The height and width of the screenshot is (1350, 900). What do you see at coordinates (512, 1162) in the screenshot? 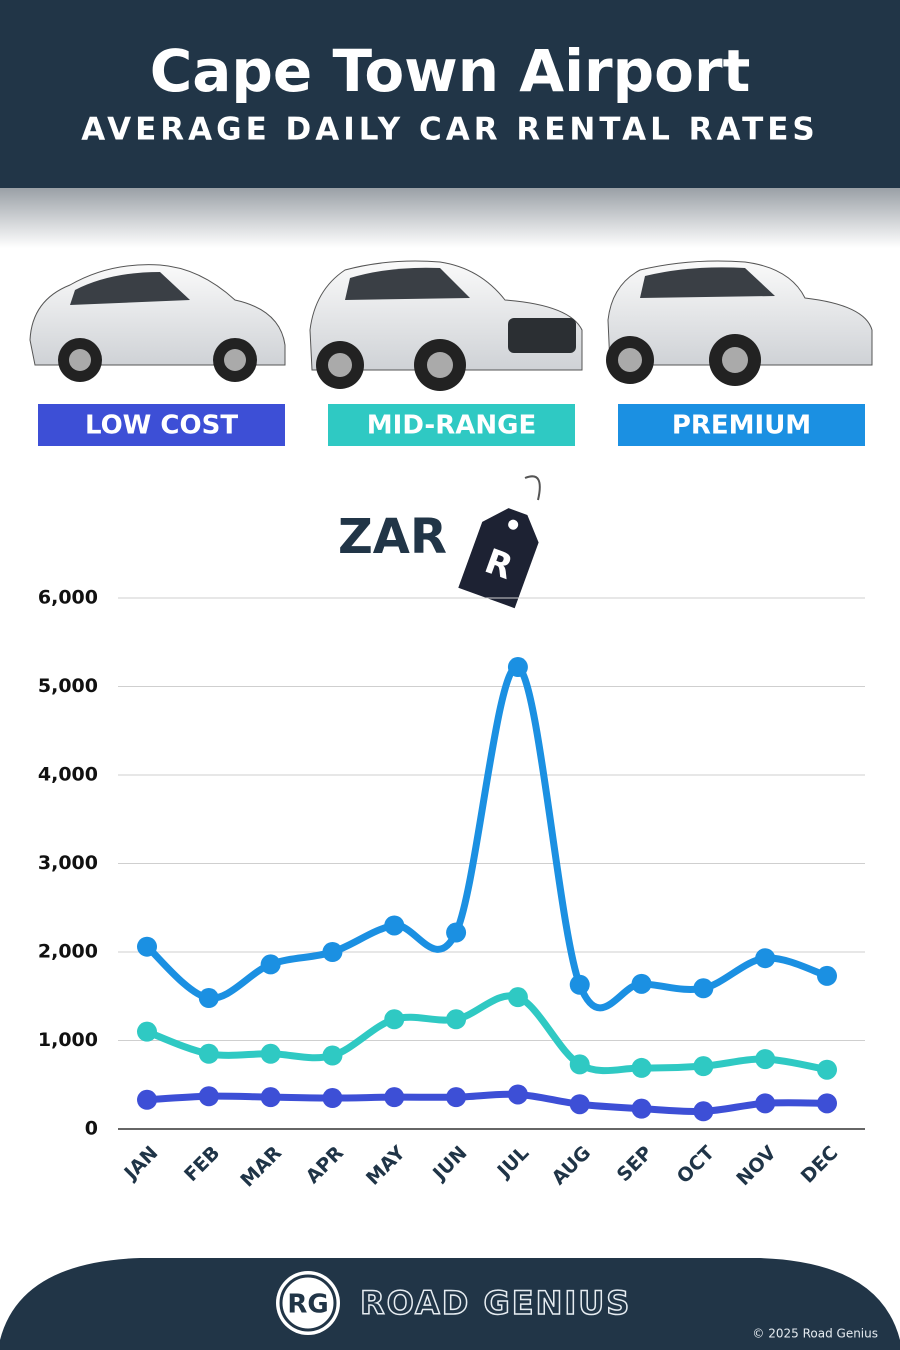
I see `x-tick-label: JUL` at bounding box center [512, 1162].